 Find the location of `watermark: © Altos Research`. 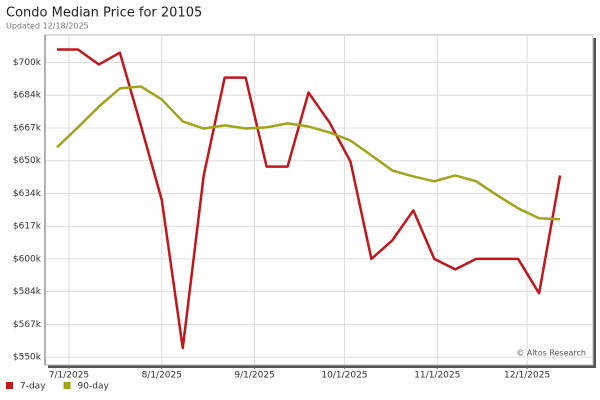

watermark: © Altos Research is located at coordinates (551, 353).